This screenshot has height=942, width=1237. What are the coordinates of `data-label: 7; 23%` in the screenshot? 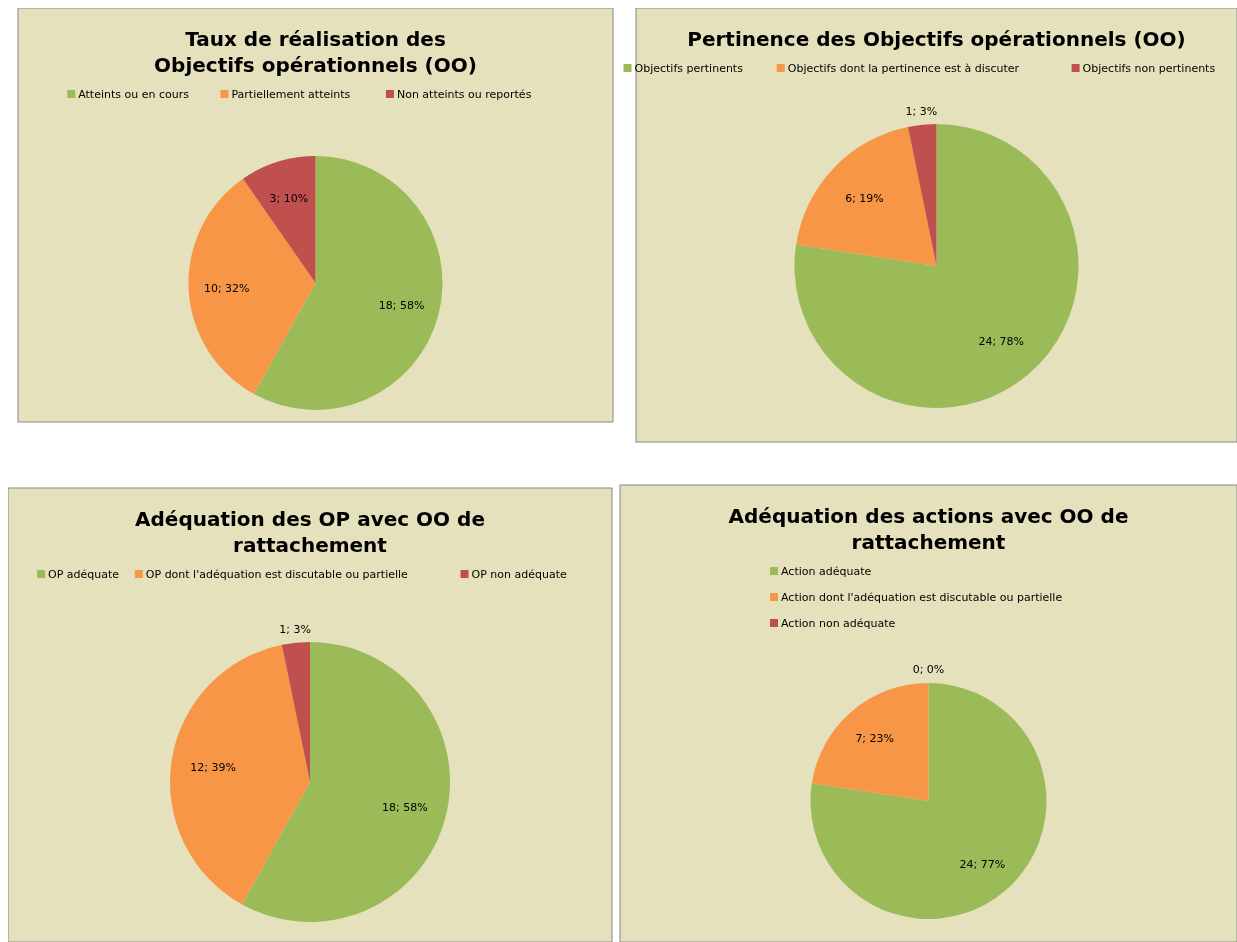 It's located at (875, 739).